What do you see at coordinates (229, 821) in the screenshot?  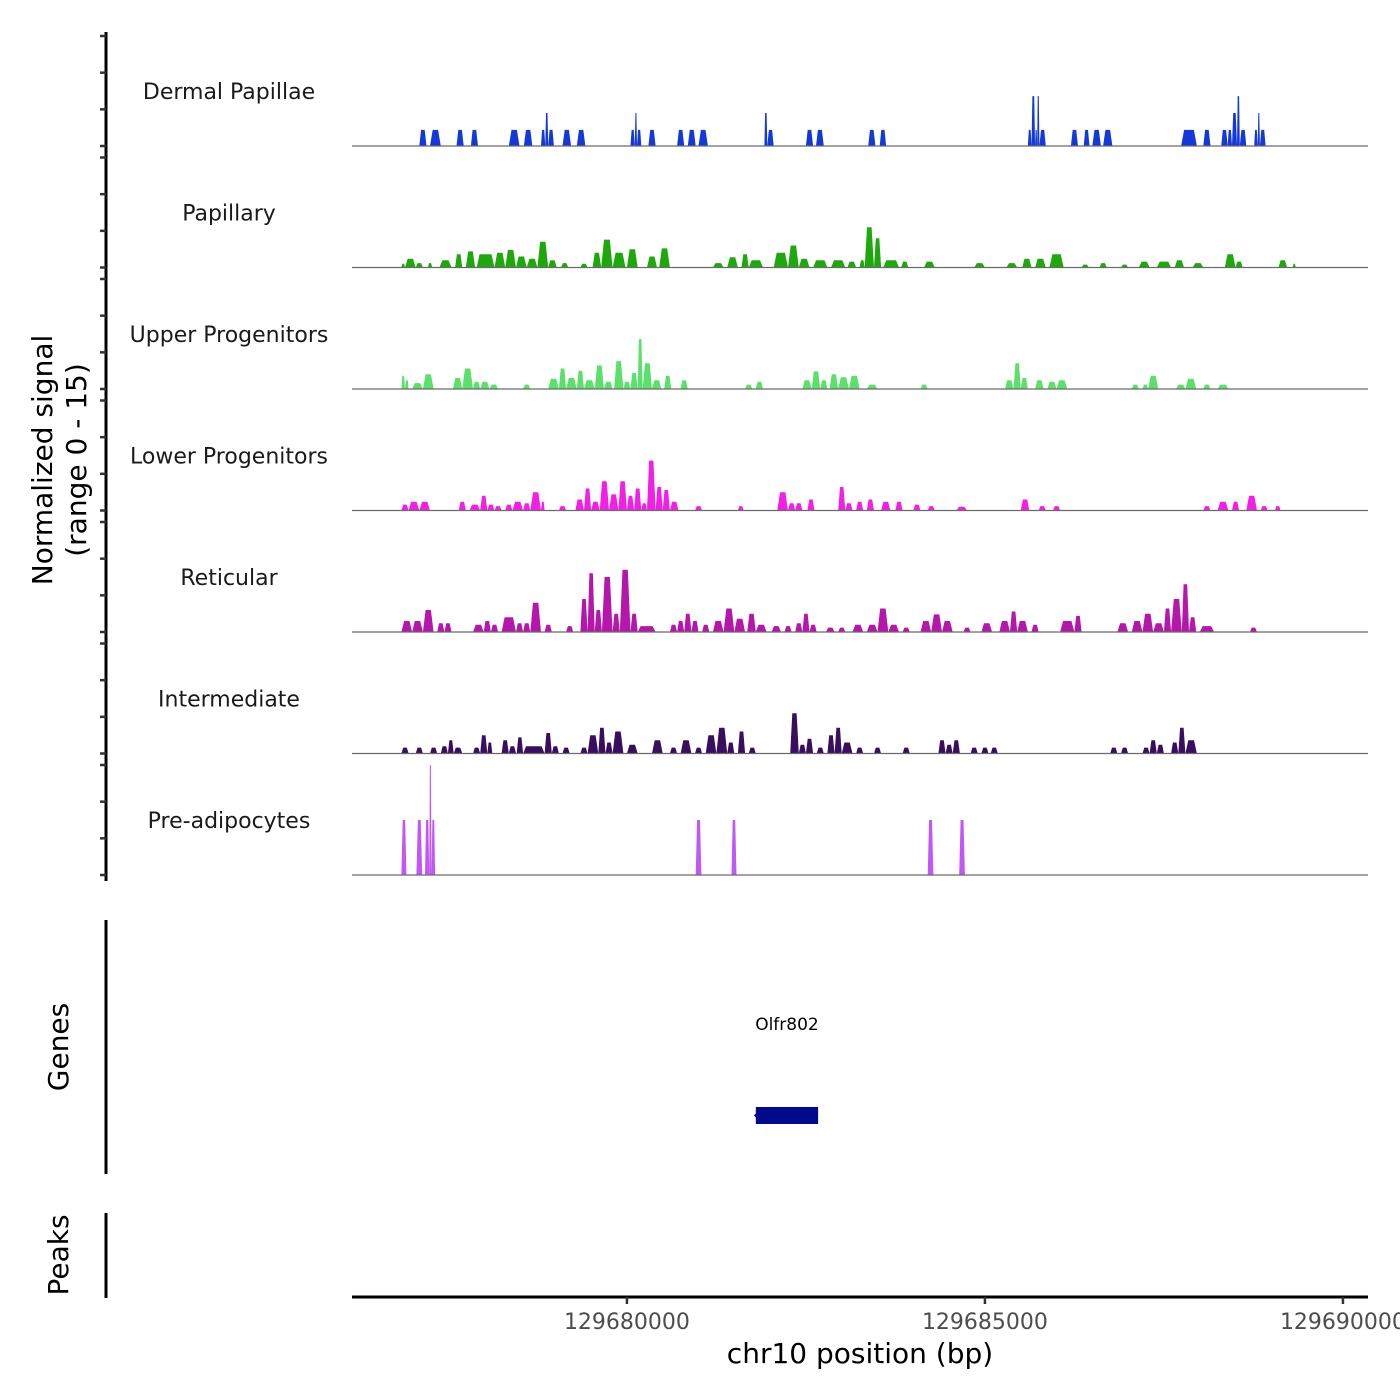 I see `track-label: Pre-adipocytes` at bounding box center [229, 821].